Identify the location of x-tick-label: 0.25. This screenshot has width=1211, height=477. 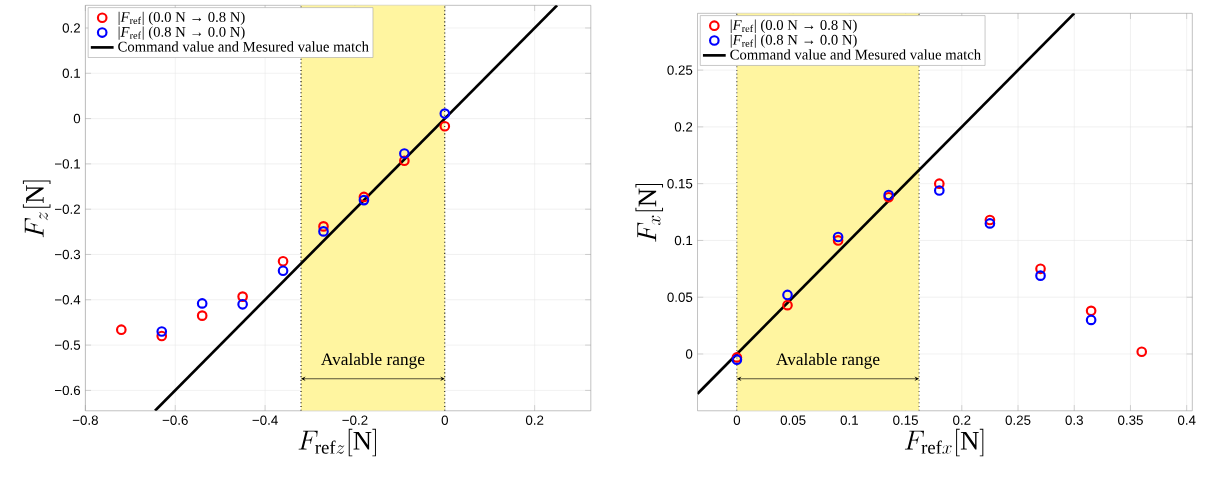
(1018, 420).